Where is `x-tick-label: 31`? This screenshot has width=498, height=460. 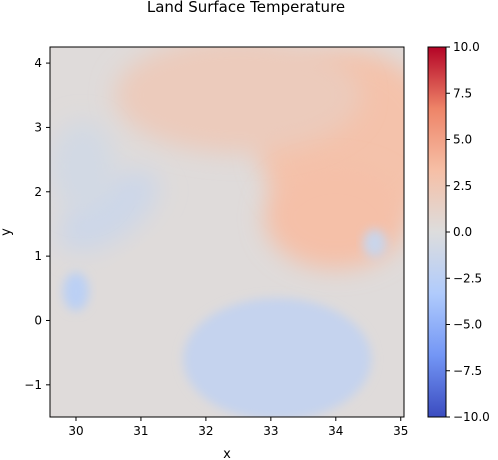
x-tick-label: 31 is located at coordinates (140, 431).